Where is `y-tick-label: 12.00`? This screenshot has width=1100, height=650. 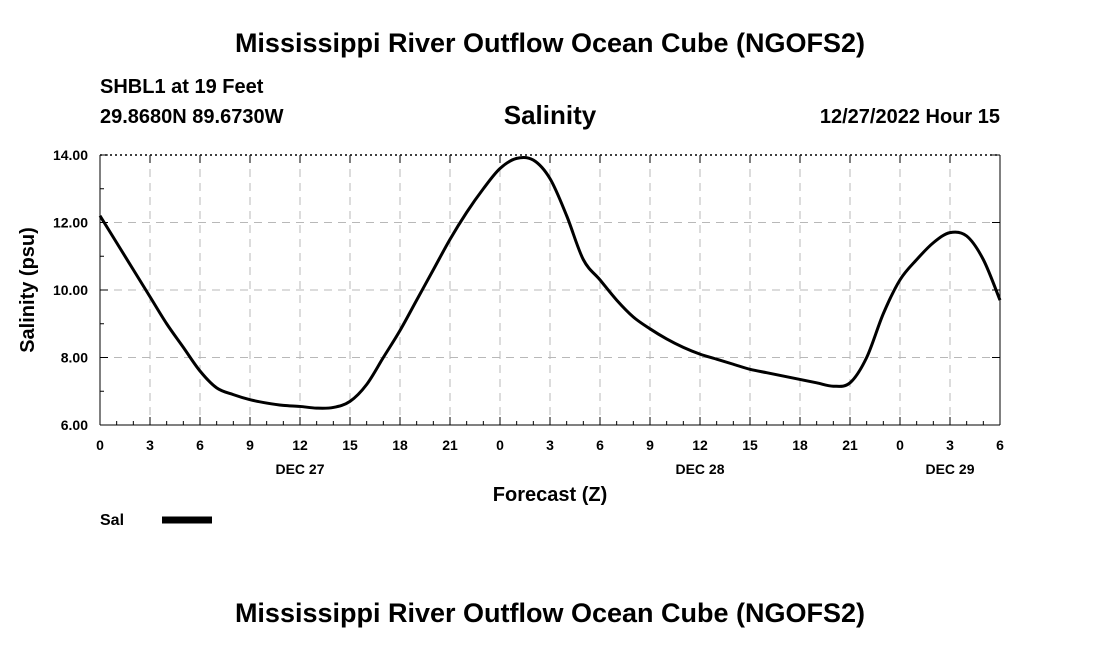
y-tick-label: 12.00 is located at coordinates (70, 223).